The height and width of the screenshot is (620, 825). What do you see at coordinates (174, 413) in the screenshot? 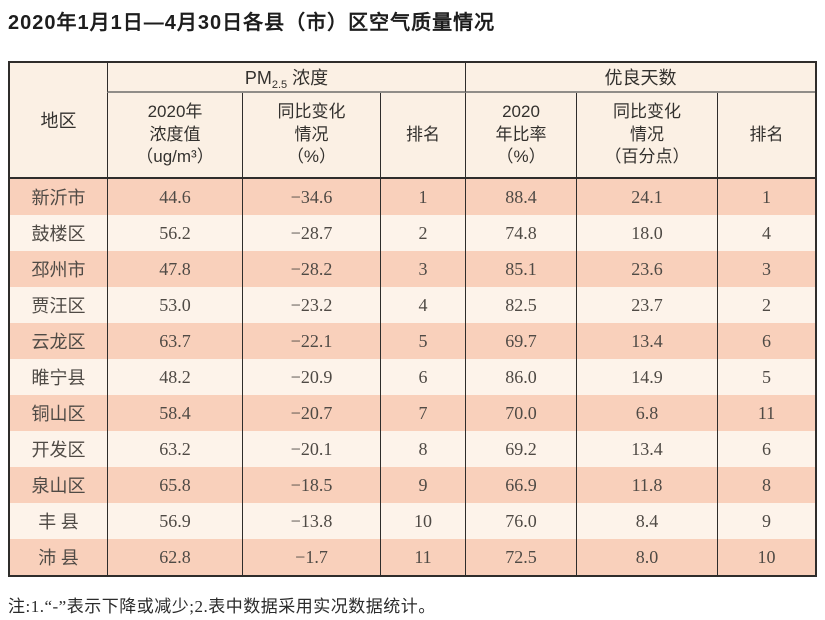
I see `pm-value-cell: 58.4` at bounding box center [174, 413].